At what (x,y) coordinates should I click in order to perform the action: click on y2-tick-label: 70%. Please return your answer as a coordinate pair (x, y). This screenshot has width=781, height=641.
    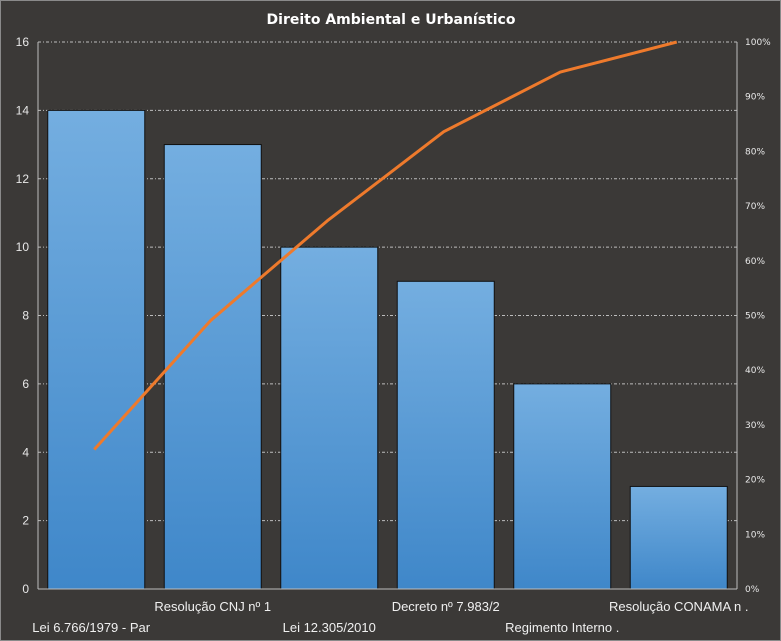
    Looking at the image, I should click on (755, 207).